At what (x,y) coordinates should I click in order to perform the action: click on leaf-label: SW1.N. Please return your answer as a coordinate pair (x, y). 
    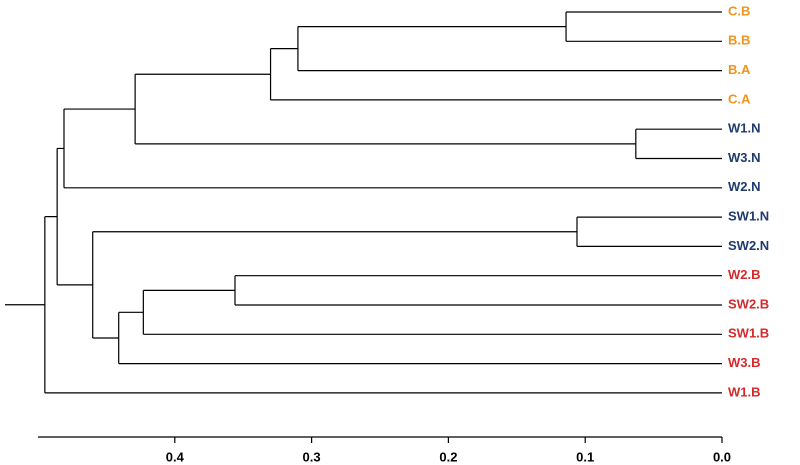
    Looking at the image, I should click on (748, 216).